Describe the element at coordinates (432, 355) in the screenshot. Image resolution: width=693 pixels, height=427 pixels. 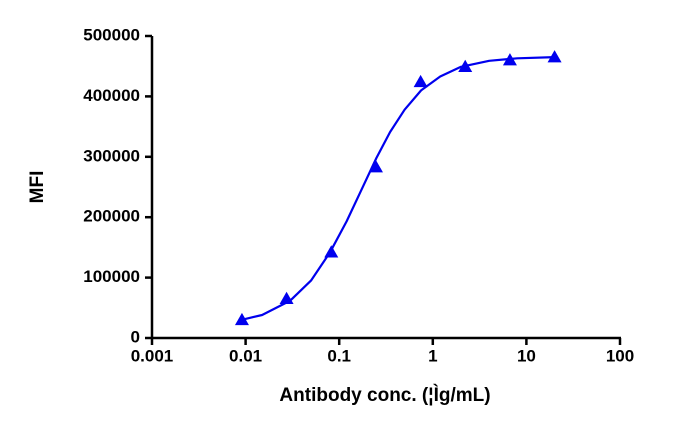
I see `x-tick-label: 1` at that location.